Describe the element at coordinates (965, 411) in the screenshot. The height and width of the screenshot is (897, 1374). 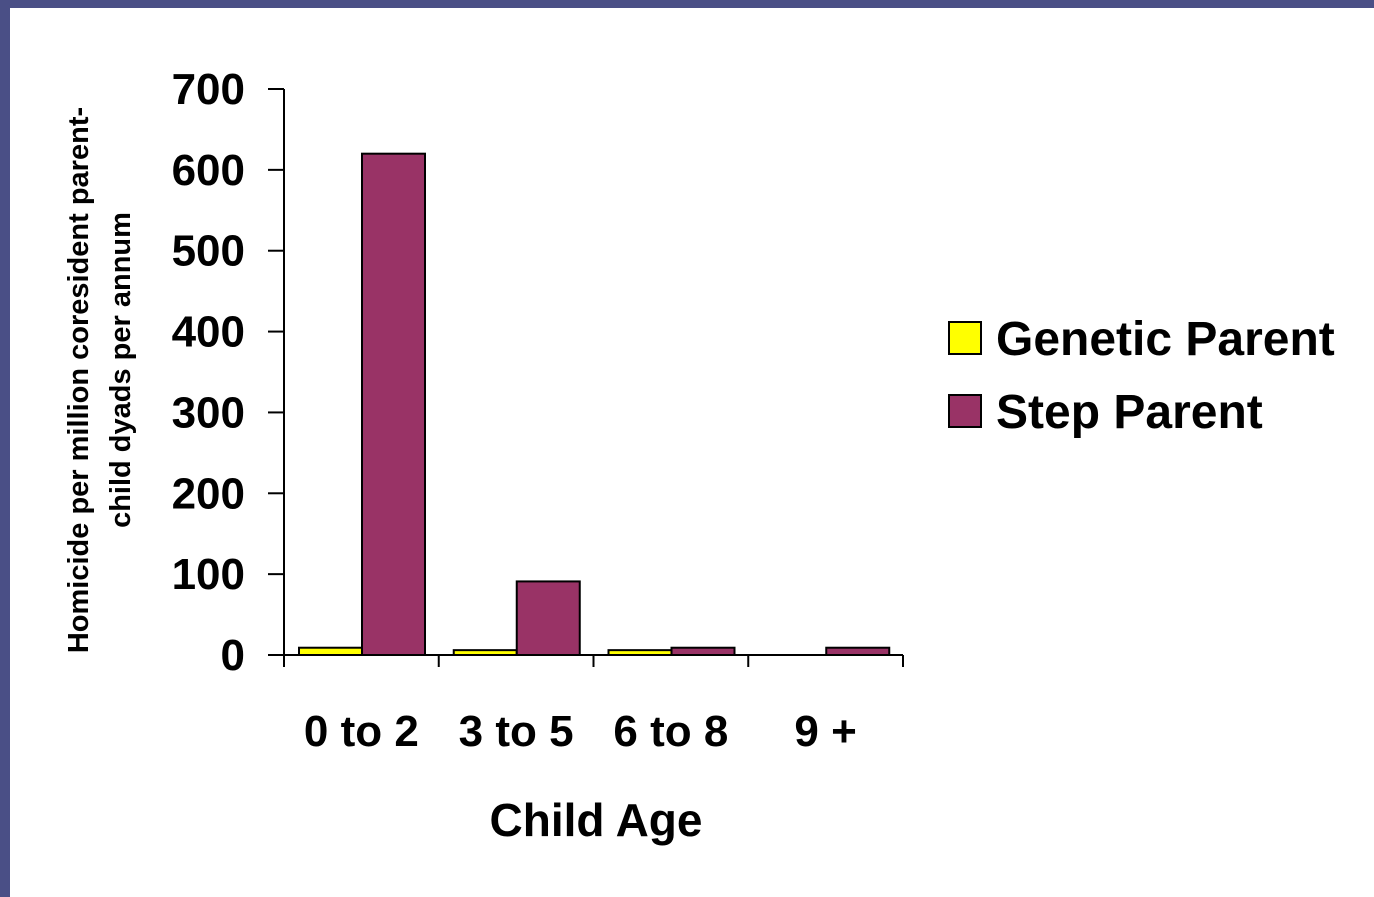
I see `legend-swatch-step-parent` at that location.